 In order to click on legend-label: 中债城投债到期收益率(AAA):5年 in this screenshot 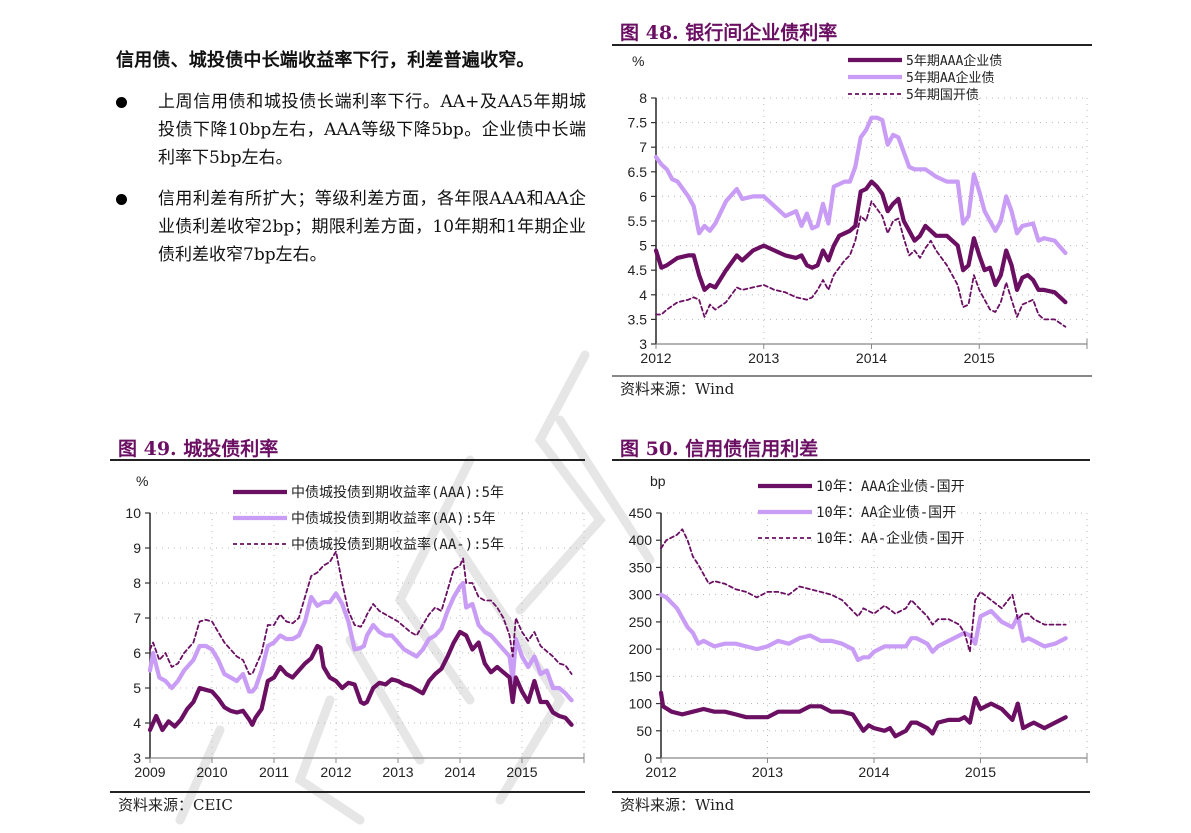, I will do `click(397, 492)`.